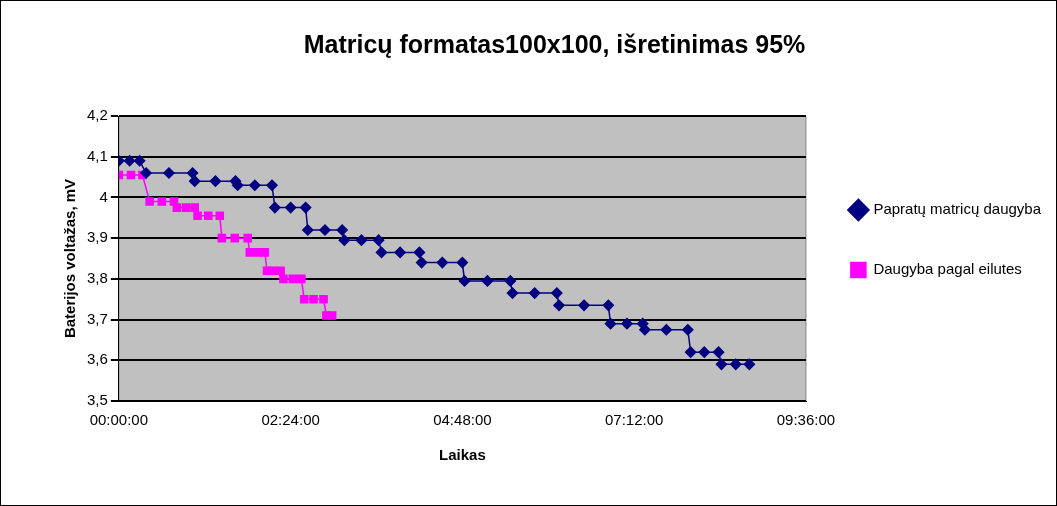  I want to click on y-tick-label: 4,2, so click(97, 115).